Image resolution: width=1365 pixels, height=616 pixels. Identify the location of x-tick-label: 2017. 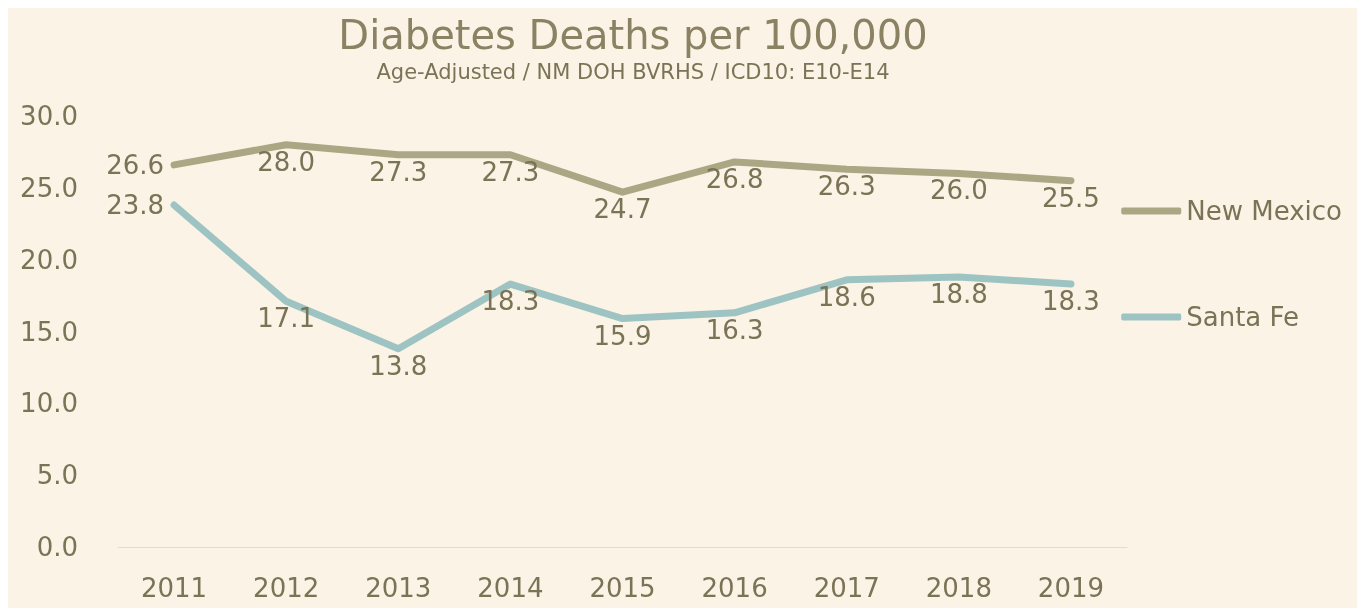
(846, 588).